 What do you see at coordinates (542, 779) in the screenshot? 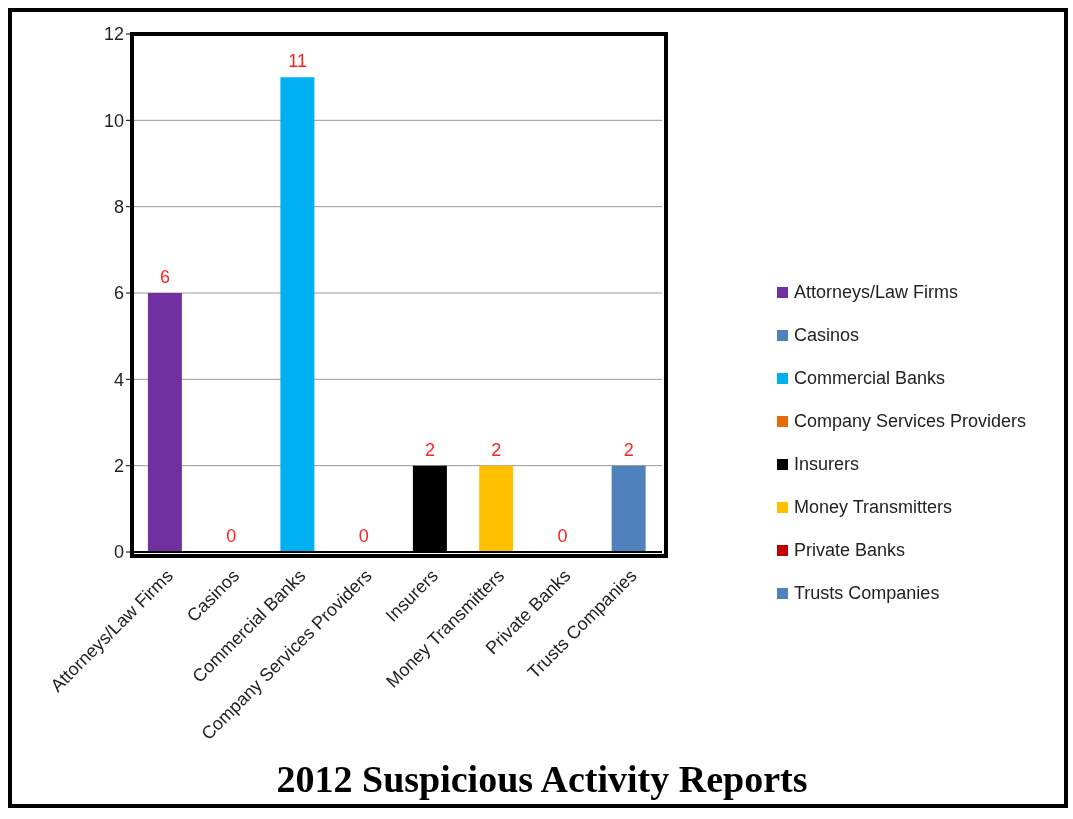
I see `text: 2012 Suspicious Activity Reports` at bounding box center [542, 779].